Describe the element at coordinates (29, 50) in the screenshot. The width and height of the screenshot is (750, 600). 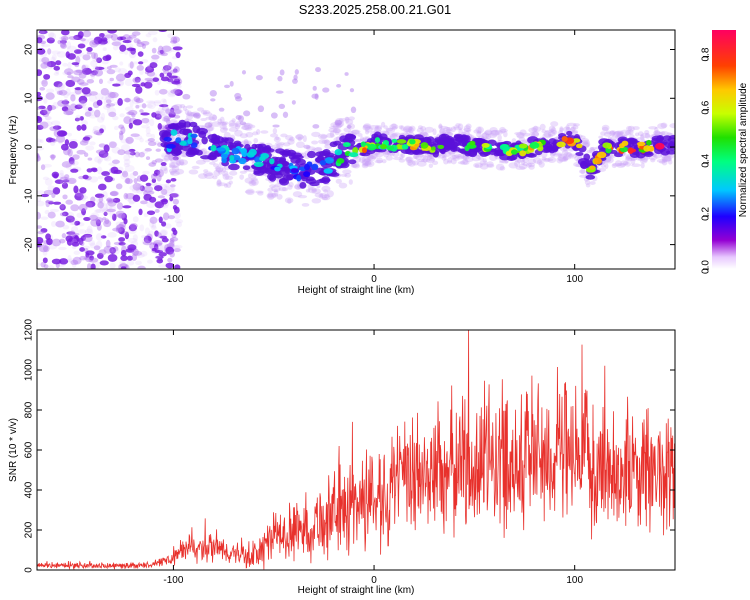
I see `y-tick-label: 20` at that location.